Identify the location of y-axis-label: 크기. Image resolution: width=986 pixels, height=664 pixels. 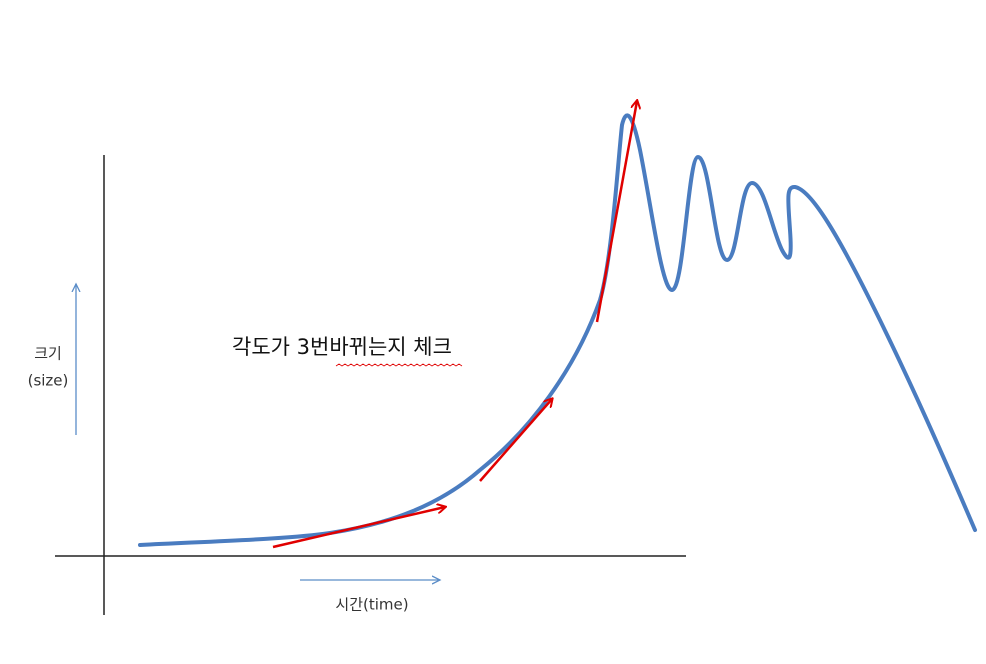
(48, 354).